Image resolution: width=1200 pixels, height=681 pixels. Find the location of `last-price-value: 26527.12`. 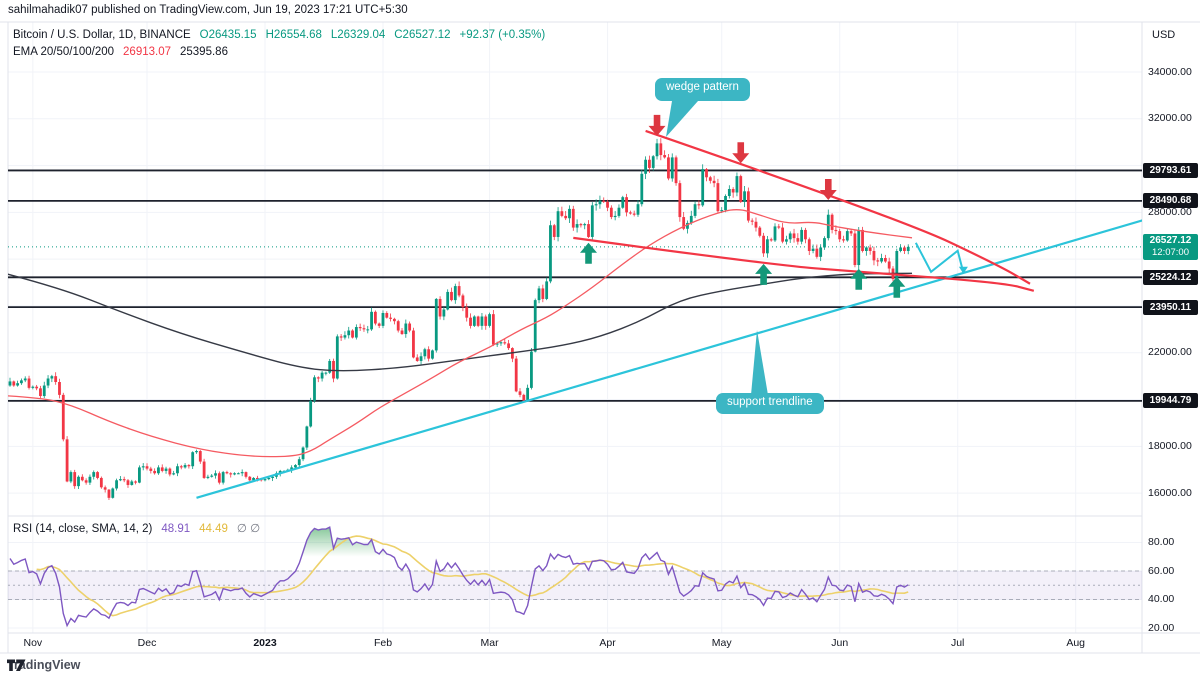

last-price-value: 26527.12 is located at coordinates (1170, 240).